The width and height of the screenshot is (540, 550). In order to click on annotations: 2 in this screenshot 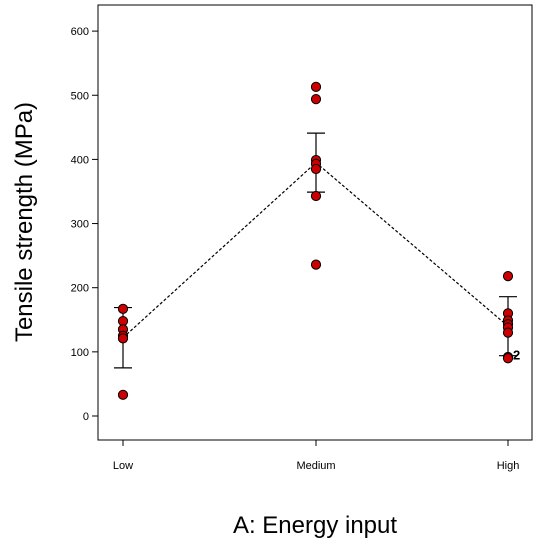, I will do `click(516, 354)`.